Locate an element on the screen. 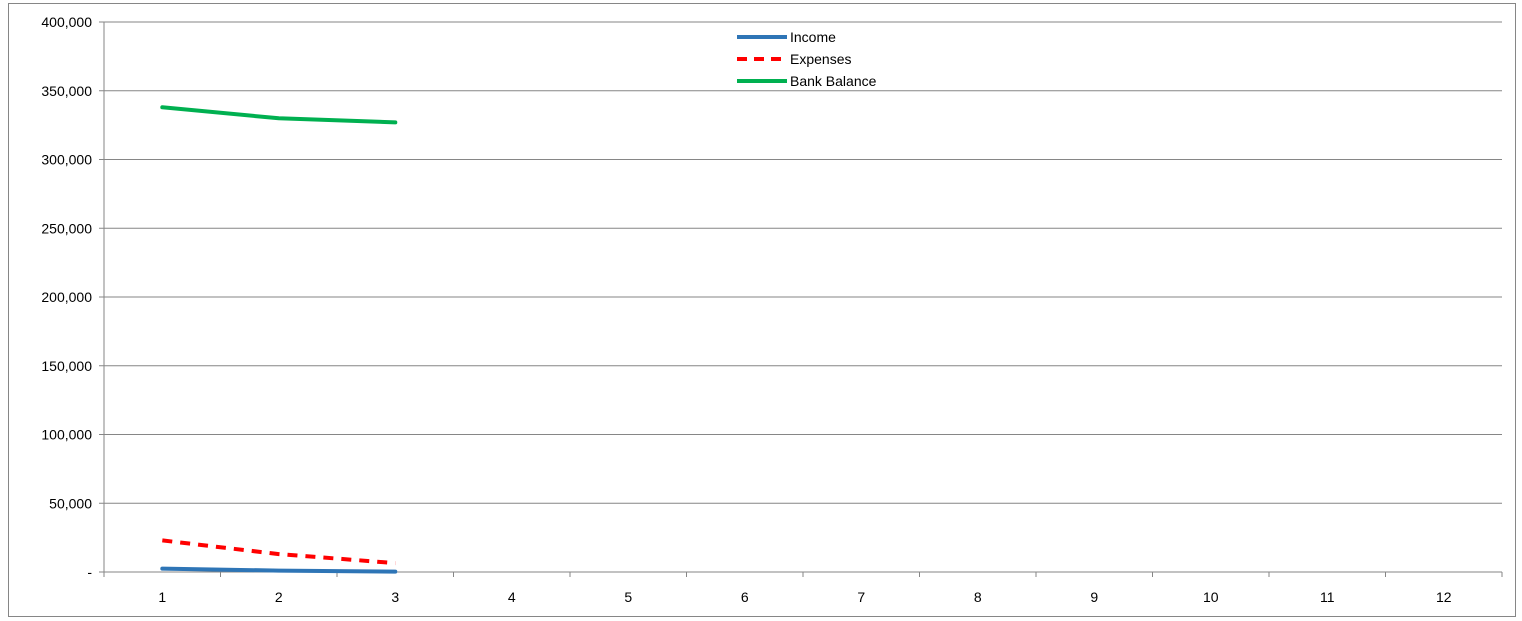 The height and width of the screenshot is (621, 1522). legend: Income Expenses Bank Balance is located at coordinates (807, 59).